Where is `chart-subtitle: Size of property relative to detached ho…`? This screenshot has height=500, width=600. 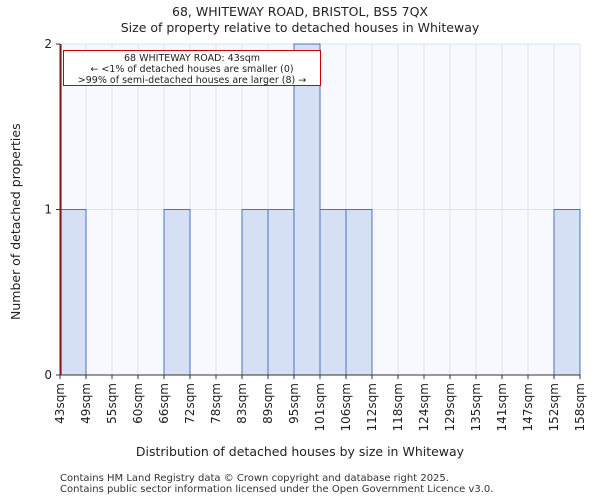
chart-subtitle: Size of property relative to detached ho… is located at coordinates (300, 27).